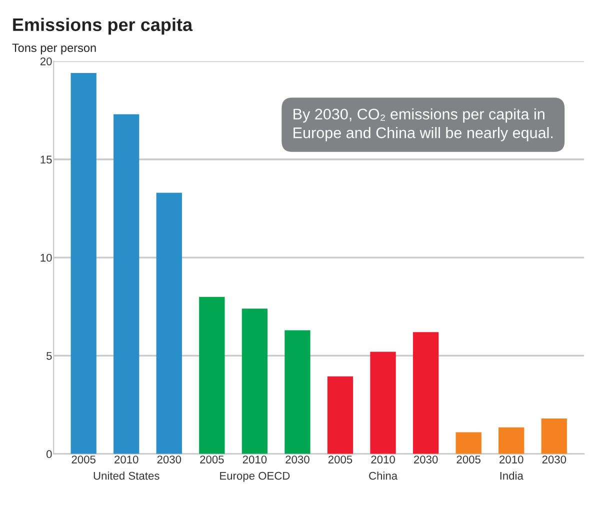  What do you see at coordinates (383, 476) in the screenshot?
I see `series-label: China` at bounding box center [383, 476].